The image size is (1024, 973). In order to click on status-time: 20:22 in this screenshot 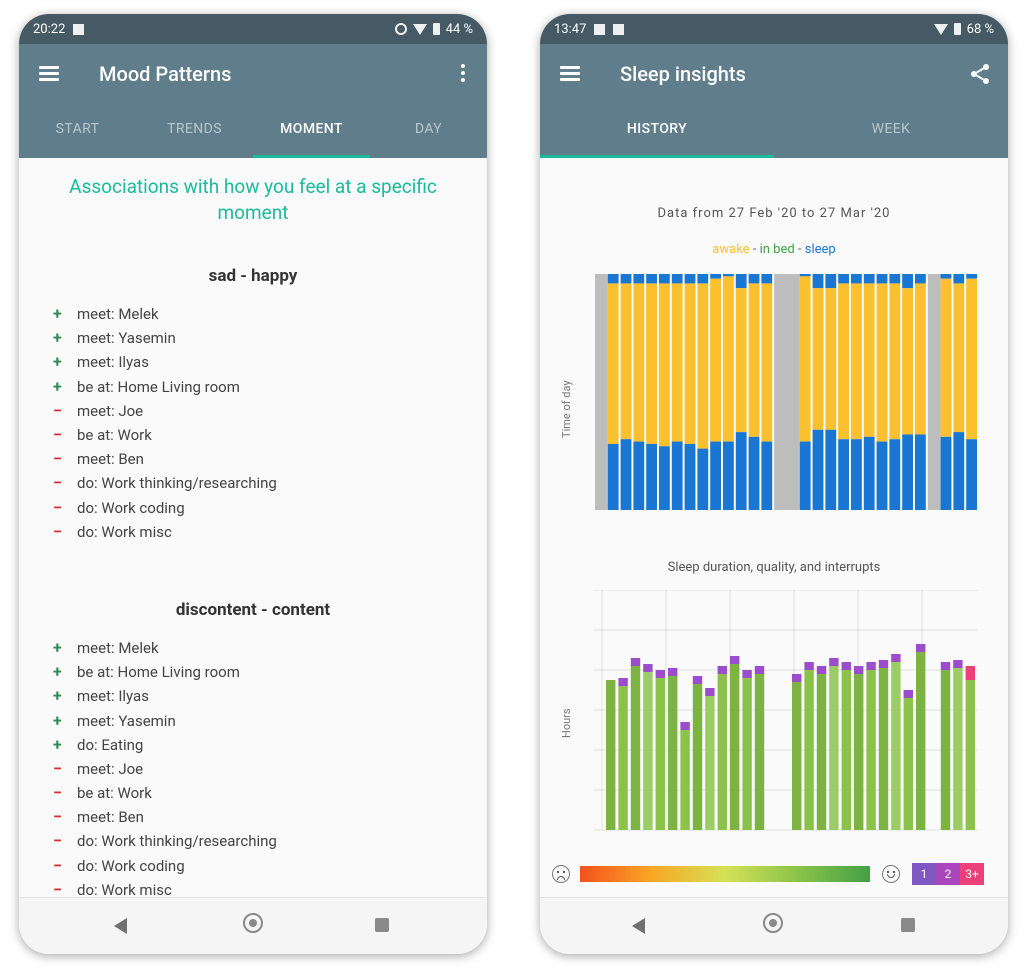, I will do `click(49, 29)`.